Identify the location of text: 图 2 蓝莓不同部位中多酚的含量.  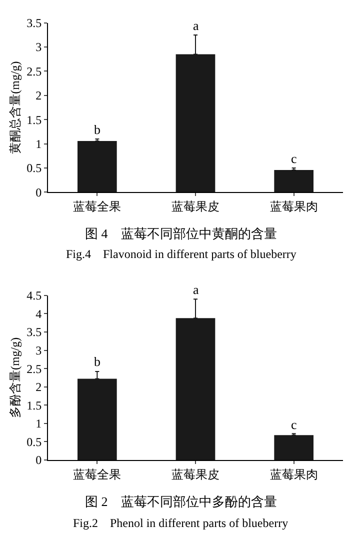
(181, 501).